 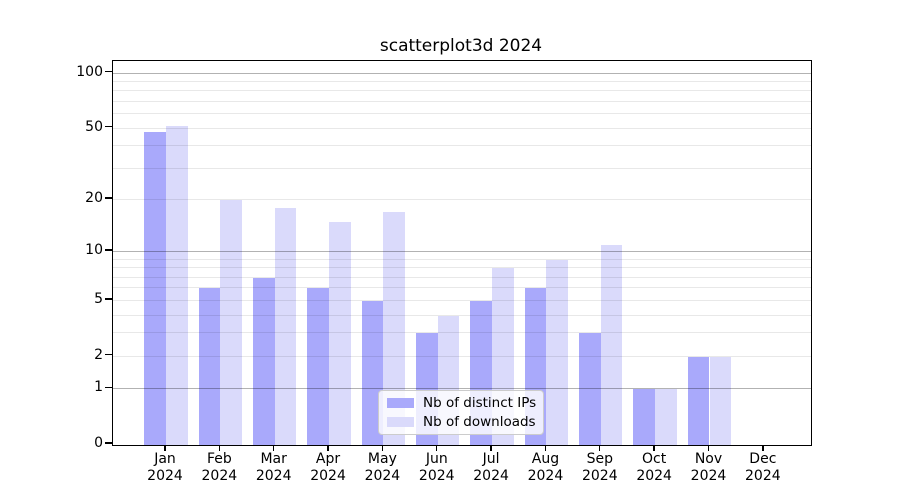 What do you see at coordinates (557, 352) in the screenshot?
I see `bar-nb-of-downloads-Aug` at bounding box center [557, 352].